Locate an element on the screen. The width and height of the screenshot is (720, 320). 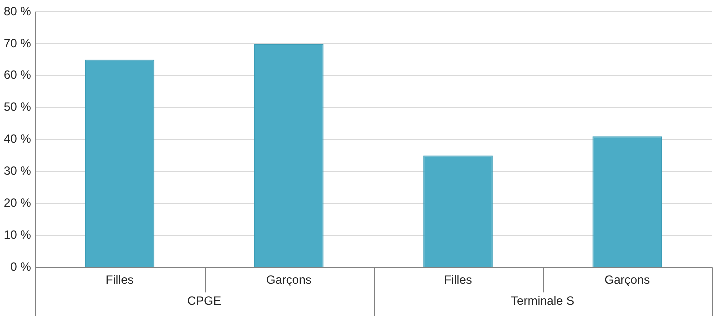
y-tick-label: 50 % is located at coordinates (18, 107).